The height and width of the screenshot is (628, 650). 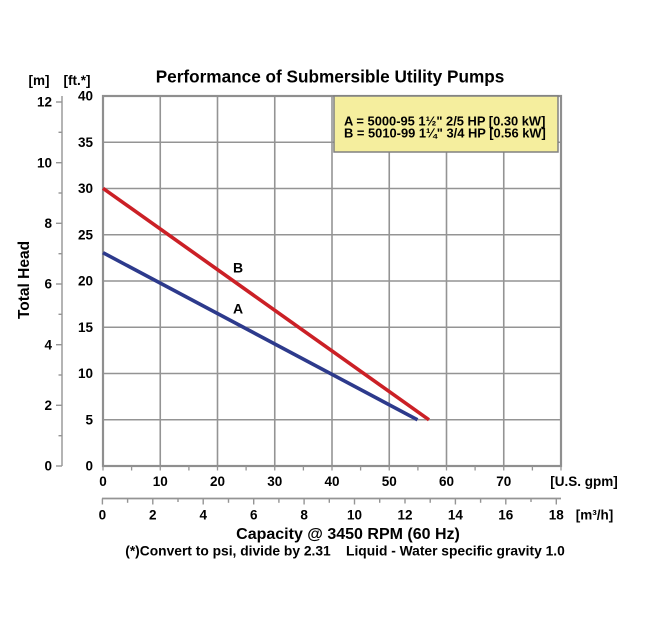 I want to click on svg-text: [m], so click(x=39, y=80).